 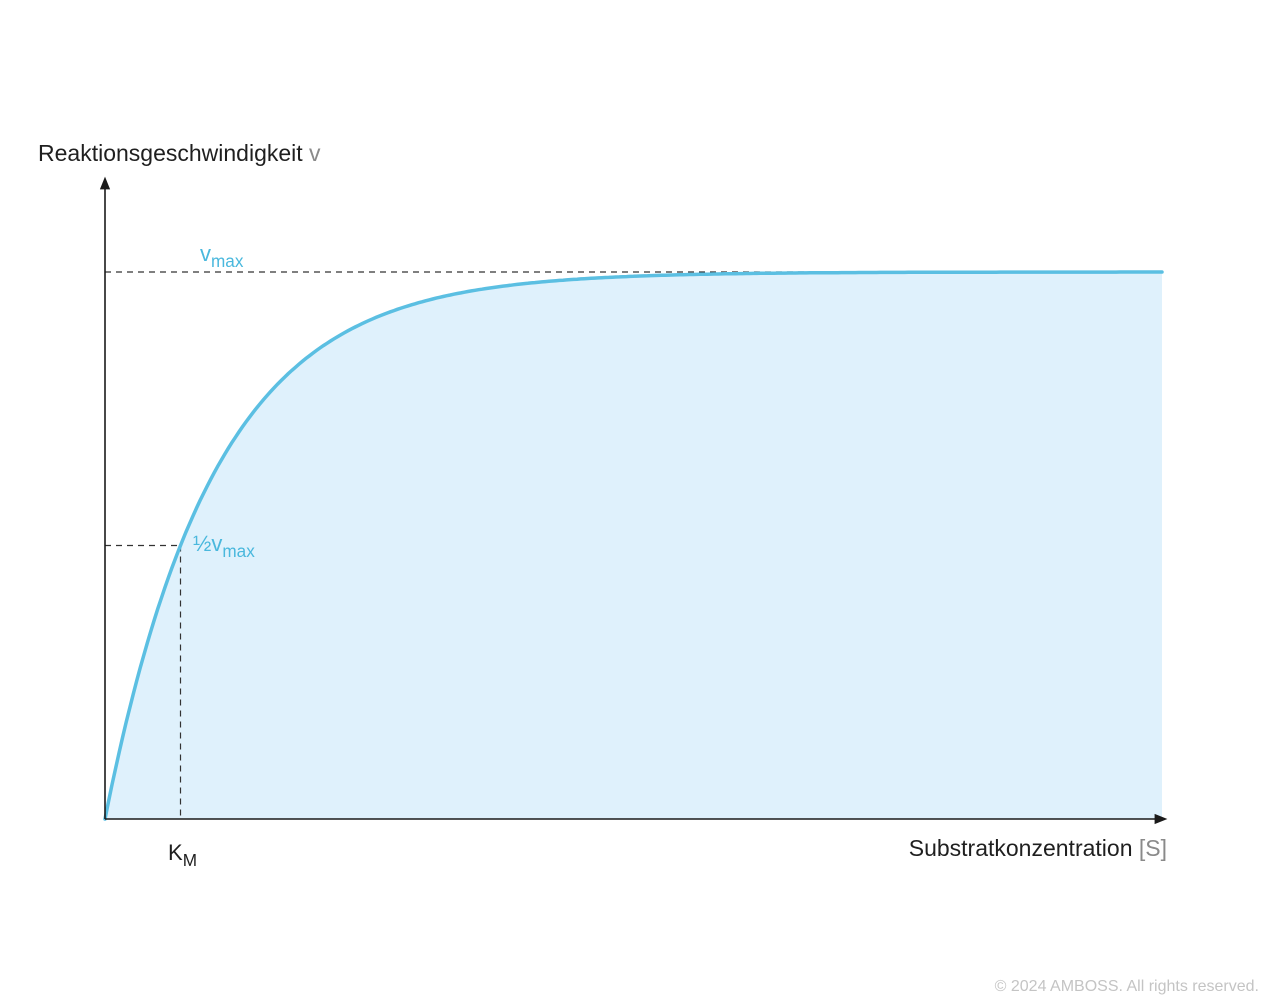 What do you see at coordinates (1020, 848) in the screenshot?
I see `x-axis-title: Substratkonzentration` at bounding box center [1020, 848].